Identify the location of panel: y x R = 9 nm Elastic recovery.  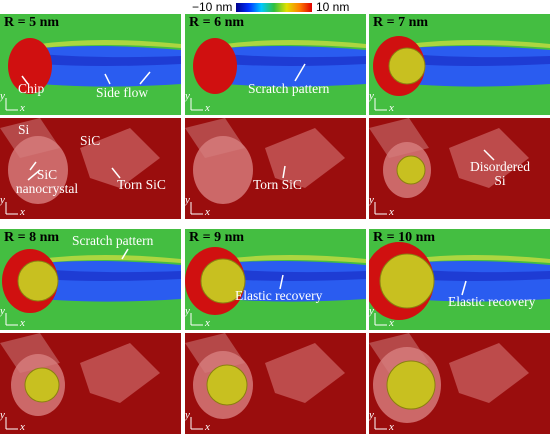
(275, 279).